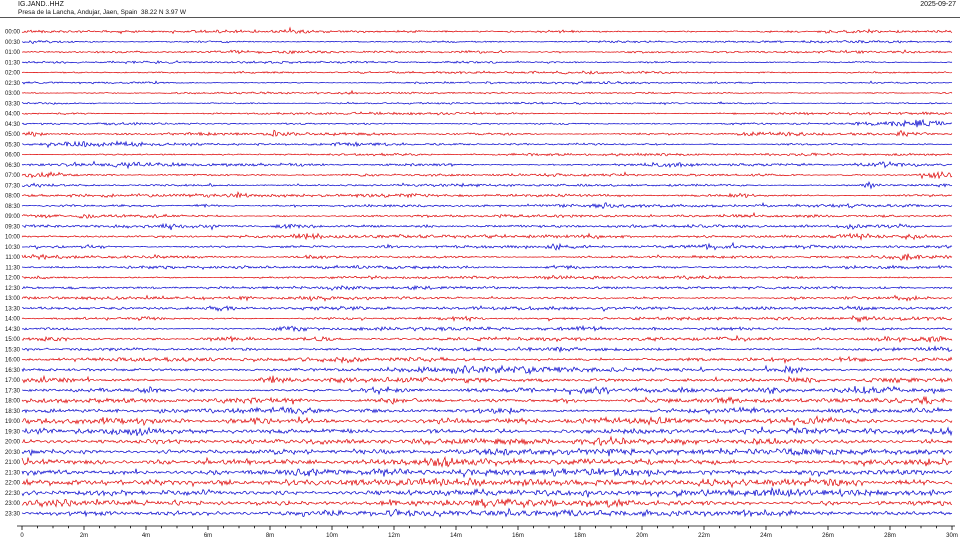 This screenshot has height=540, width=960. I want to click on row-time-label: 19:00, so click(13, 422).